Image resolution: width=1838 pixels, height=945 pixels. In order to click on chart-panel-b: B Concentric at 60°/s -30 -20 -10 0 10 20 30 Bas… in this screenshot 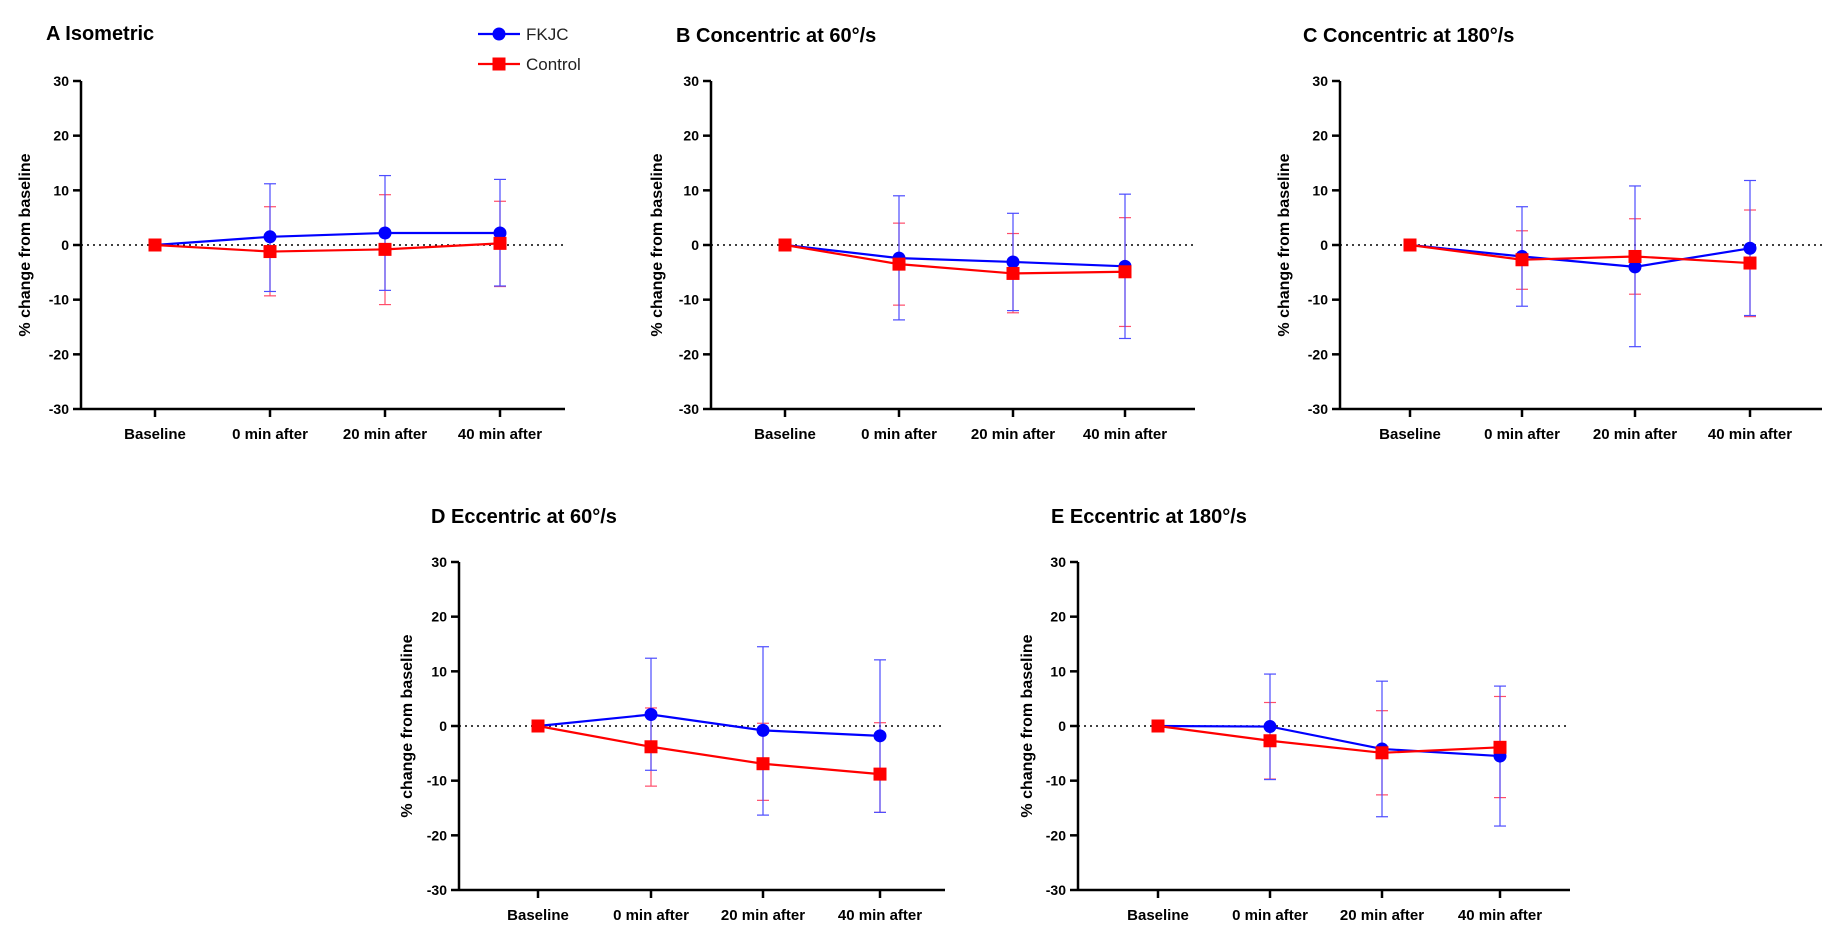, I will do `click(922, 234)`.